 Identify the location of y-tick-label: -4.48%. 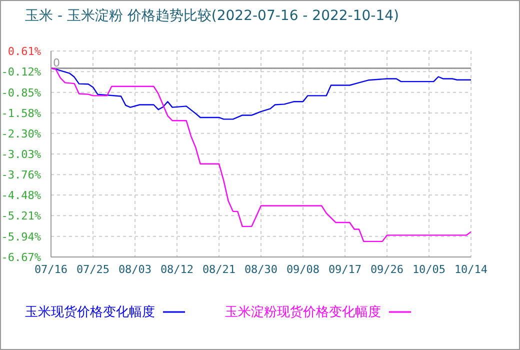
(21, 195).